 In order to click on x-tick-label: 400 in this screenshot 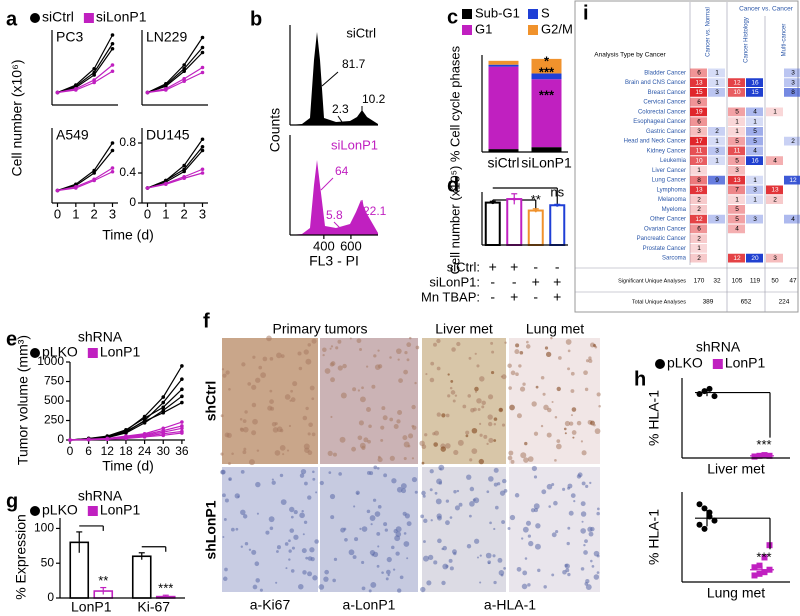, I will do `click(324, 245)`.